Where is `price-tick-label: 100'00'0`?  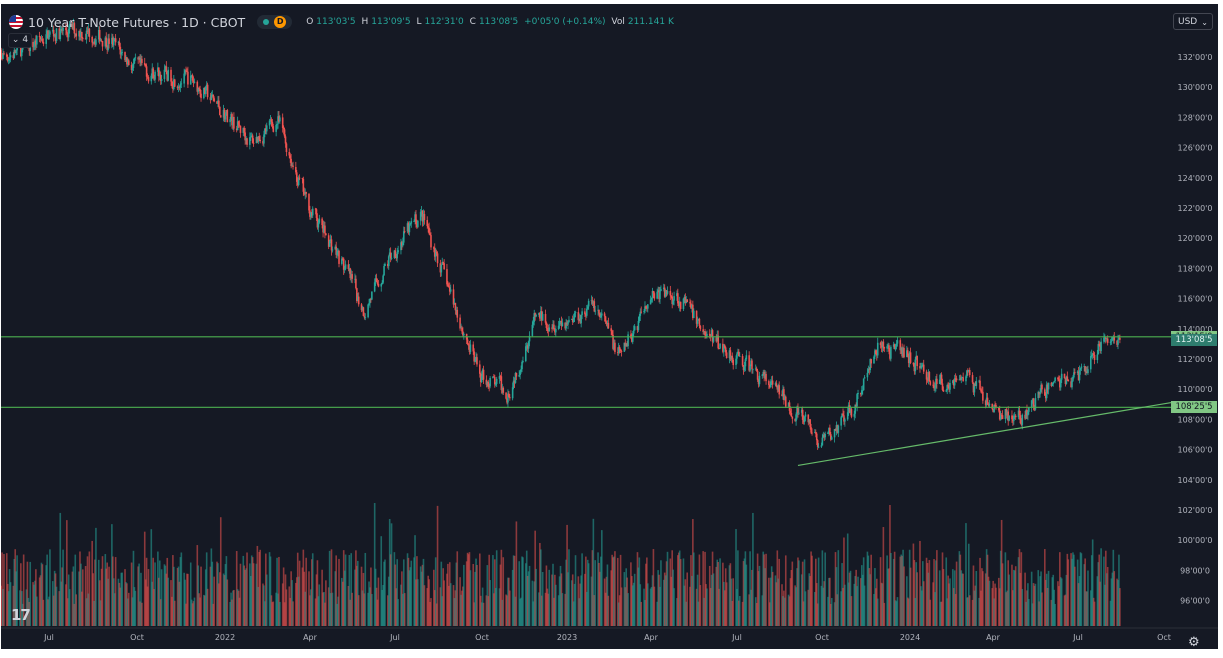
price-tick-label: 100'00'0 is located at coordinates (1195, 540).